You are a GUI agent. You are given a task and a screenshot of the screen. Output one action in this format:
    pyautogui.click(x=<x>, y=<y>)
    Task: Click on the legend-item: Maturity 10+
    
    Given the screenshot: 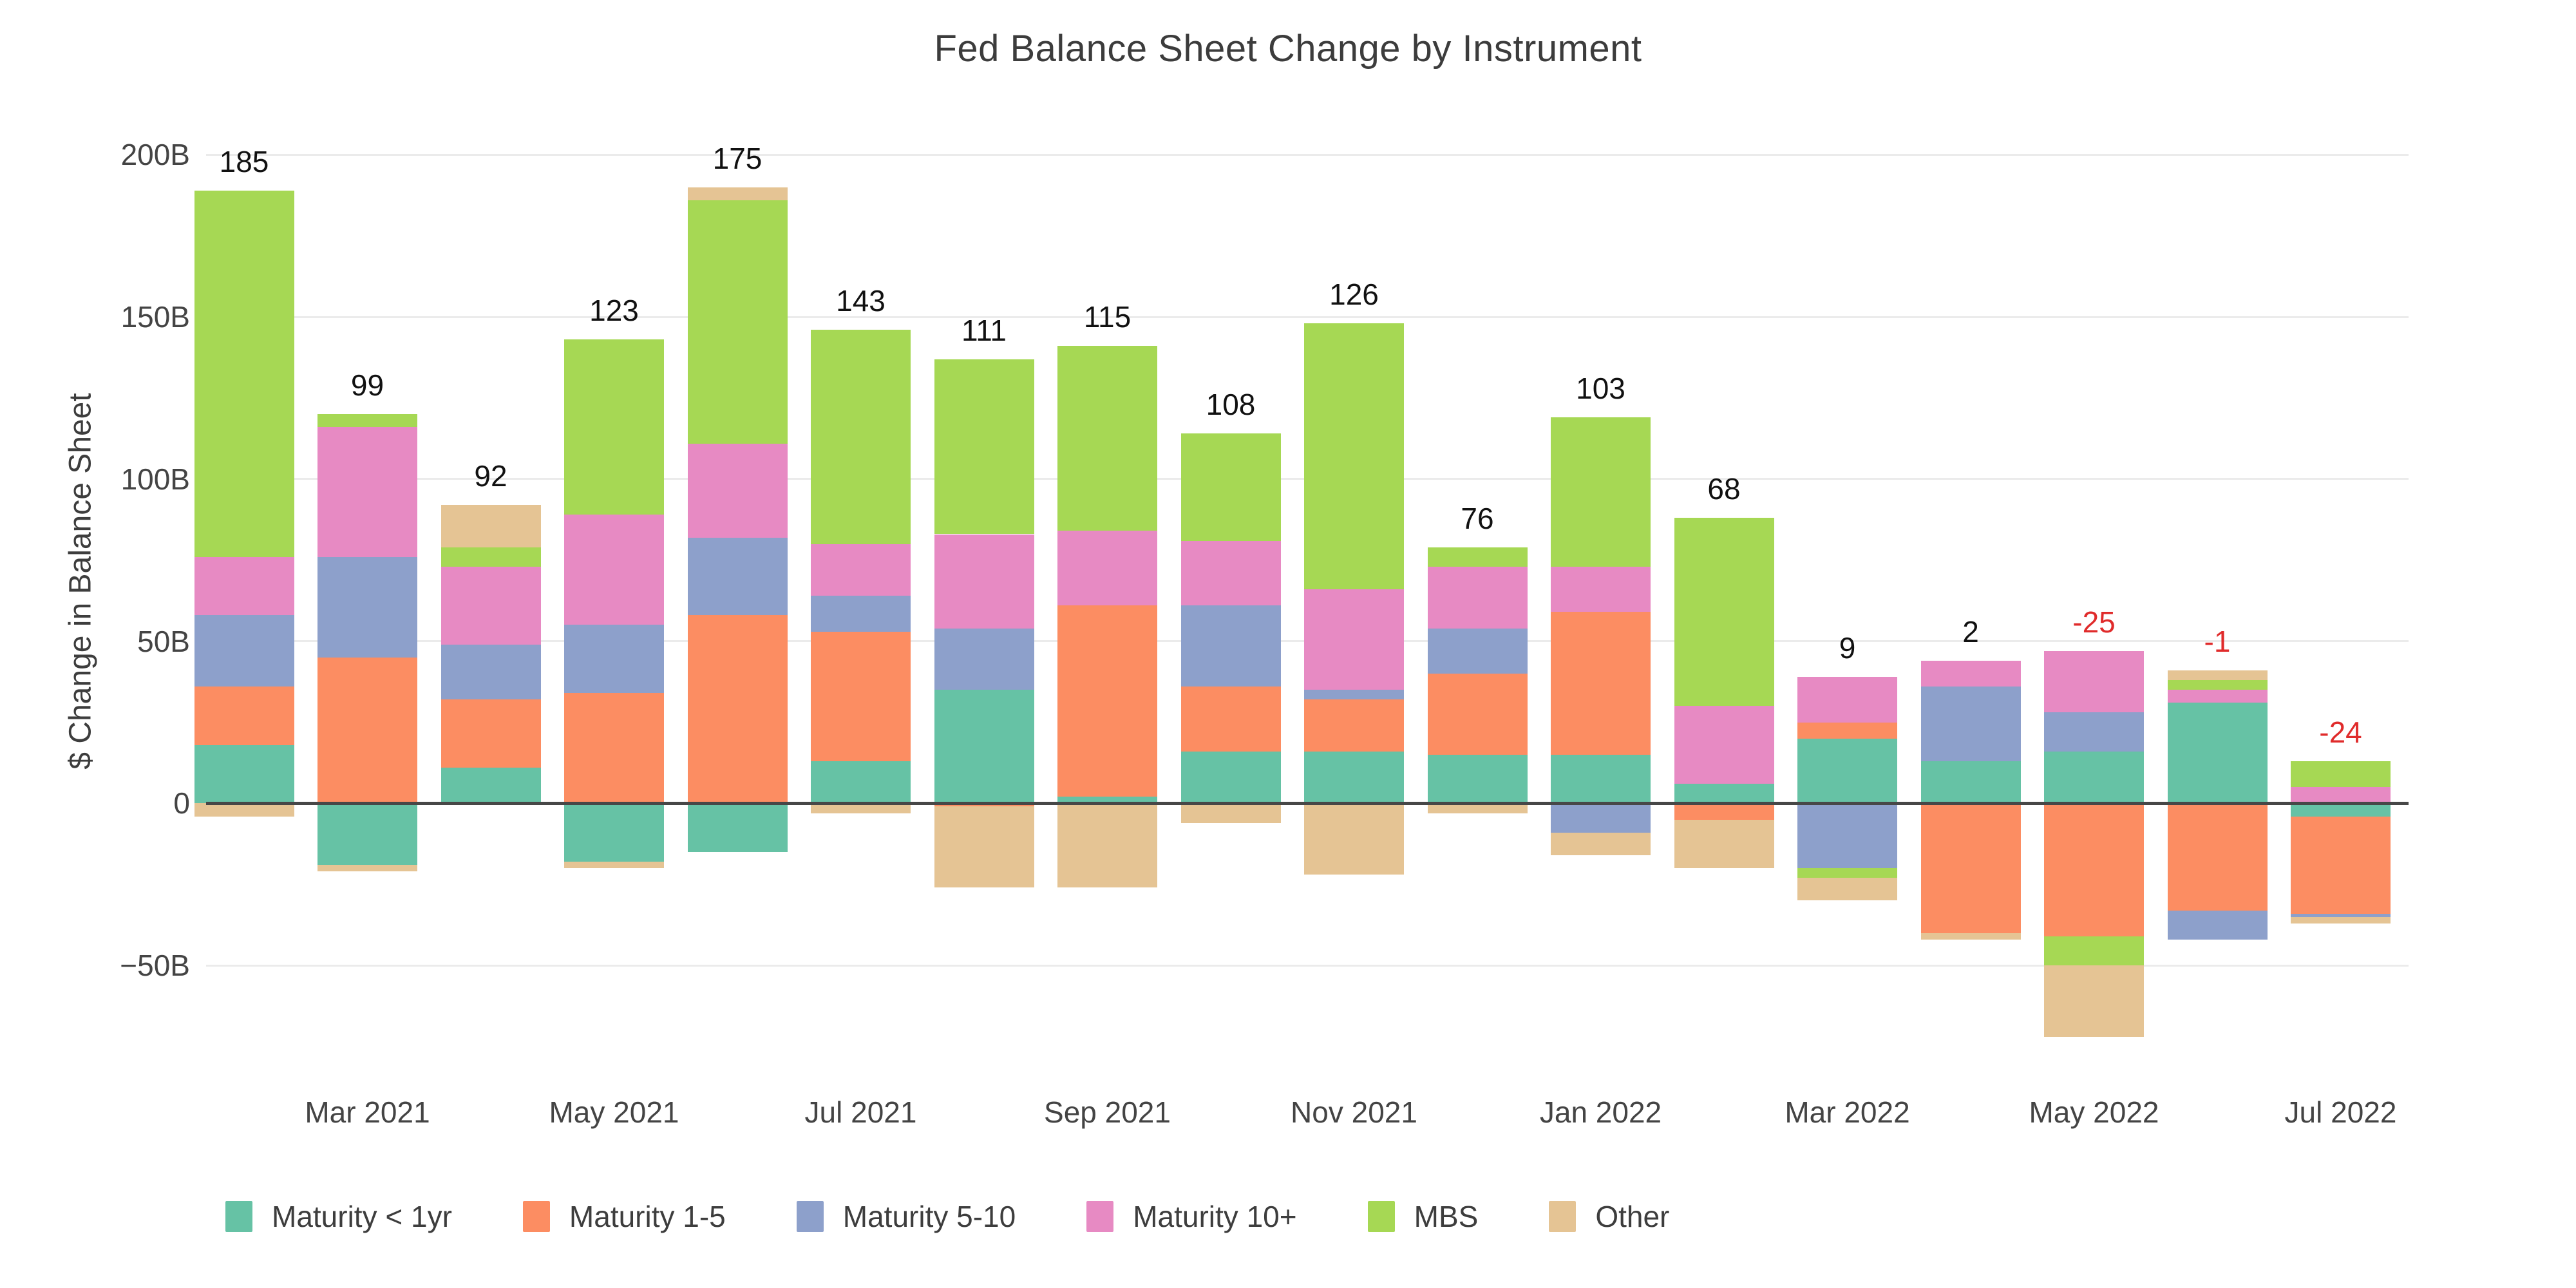 What is the action you would take?
    pyautogui.click(x=1191, y=1217)
    